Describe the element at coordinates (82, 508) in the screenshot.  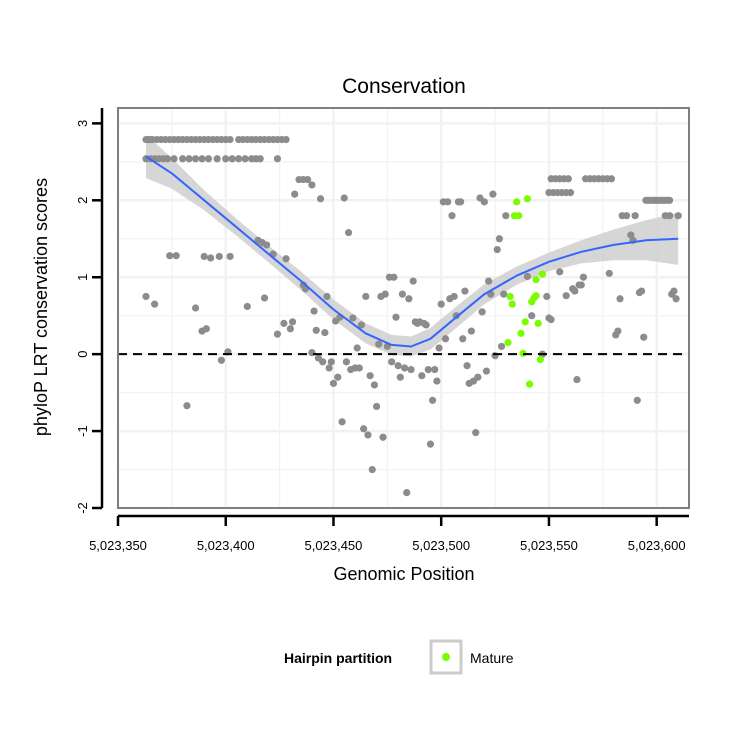
I see `y-tick-label: -2` at that location.